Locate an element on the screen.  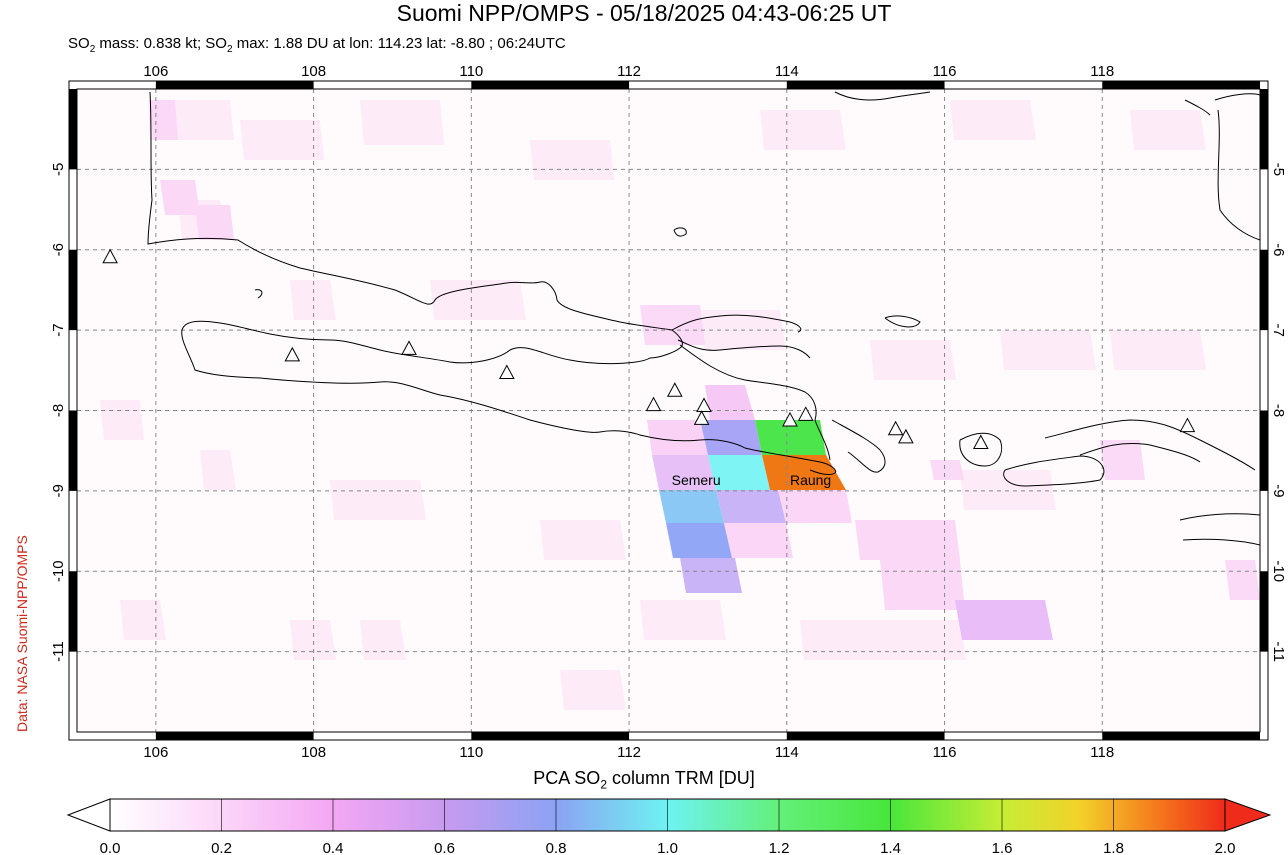
lat-tick-left: -11 is located at coordinates (58, 651).